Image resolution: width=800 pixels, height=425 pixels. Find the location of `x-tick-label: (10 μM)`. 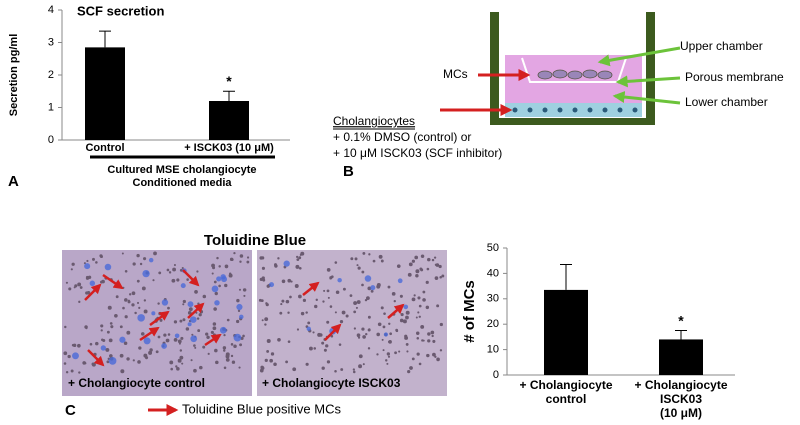

x-tick-label: (10 μM) is located at coordinates (681, 413).